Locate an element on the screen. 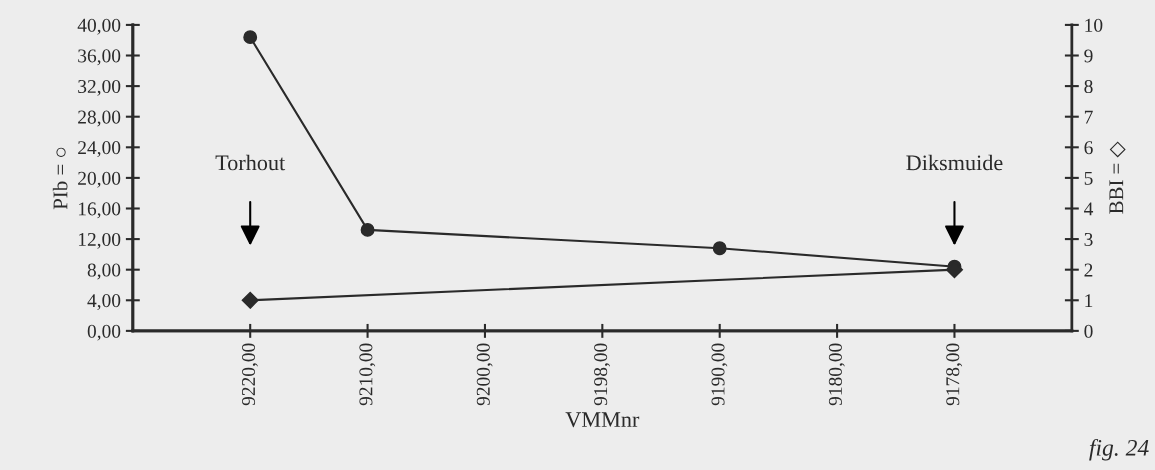  x-tick-label: 9198,00 is located at coordinates (602, 374).